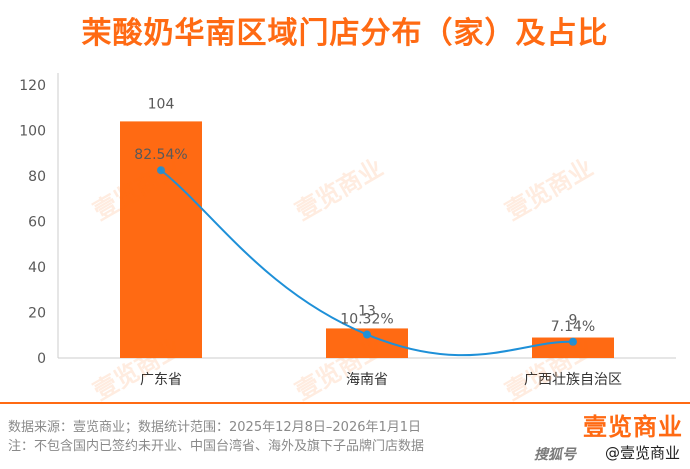  What do you see at coordinates (633, 427) in the screenshot?
I see `brand-logo: 壹览商业` at bounding box center [633, 427].